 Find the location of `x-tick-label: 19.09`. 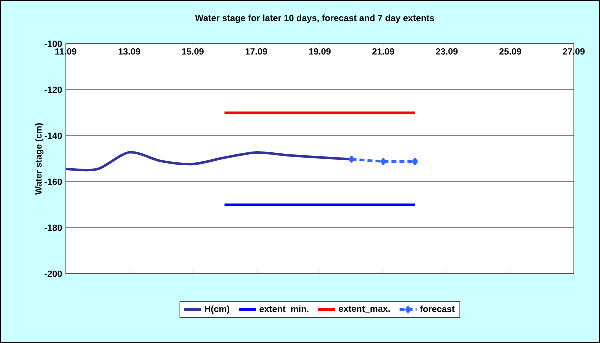

x-tick-label: 19.09 is located at coordinates (320, 51).